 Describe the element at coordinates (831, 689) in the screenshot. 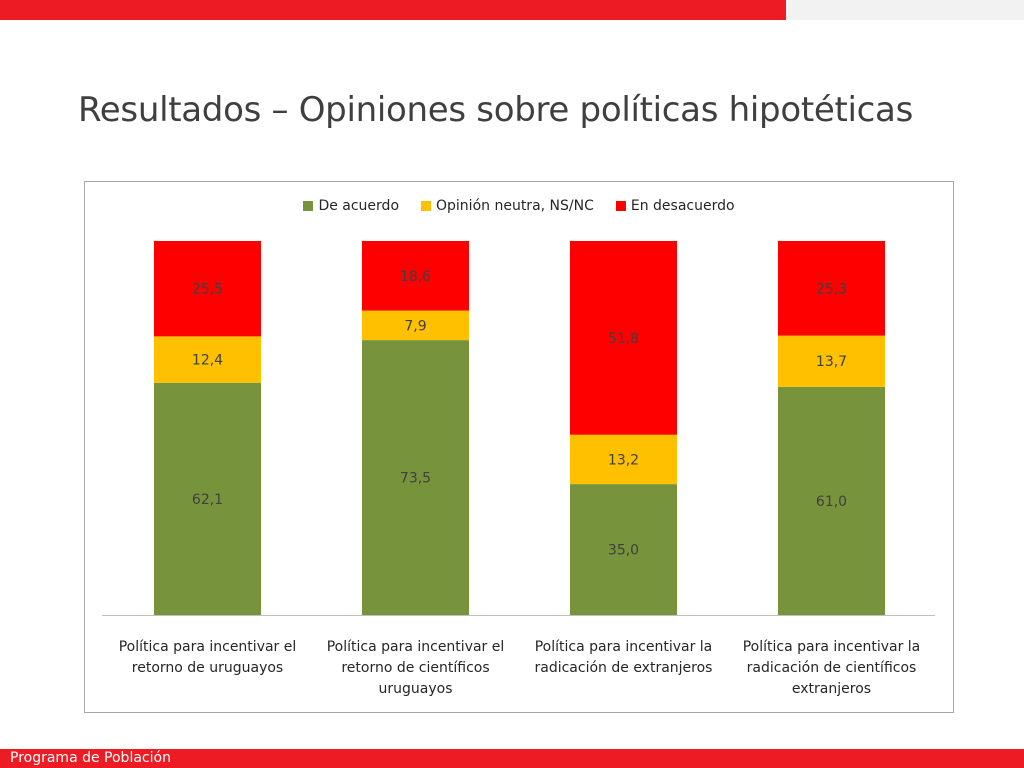

I see `category-label: extranjeros` at that location.